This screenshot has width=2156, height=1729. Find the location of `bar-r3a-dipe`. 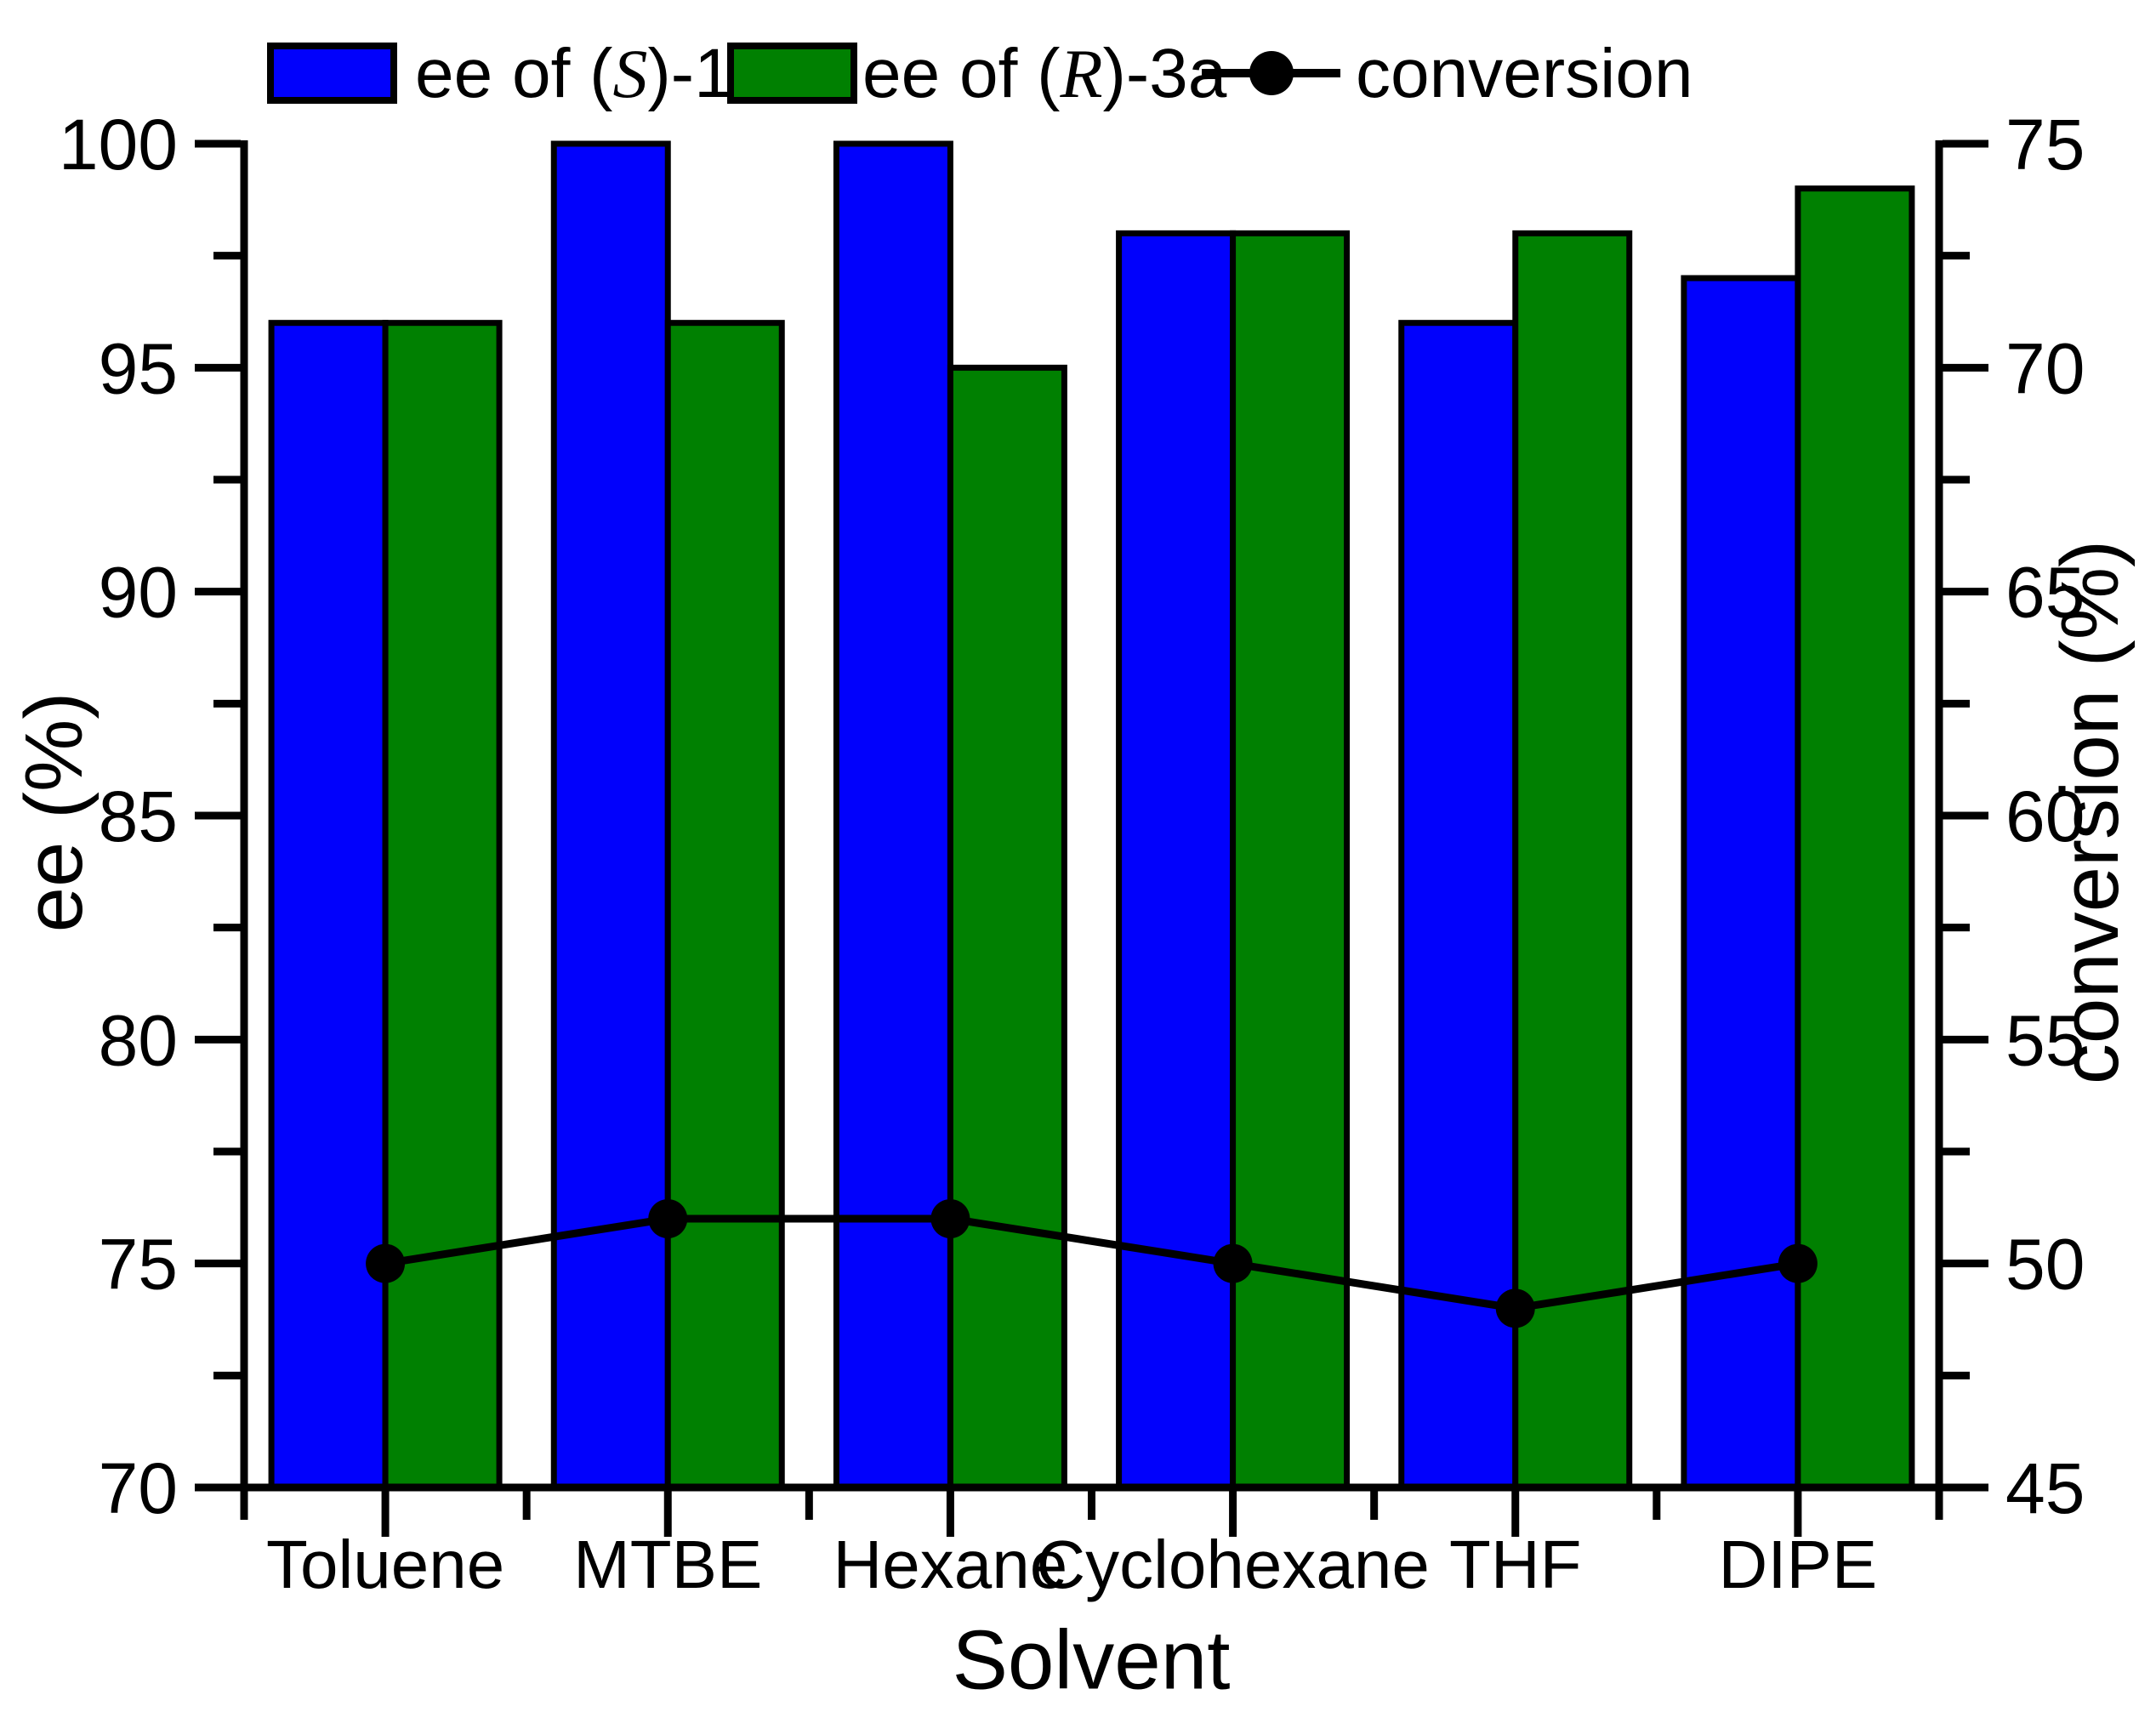

bar-r3a-dipe is located at coordinates (1855, 838).